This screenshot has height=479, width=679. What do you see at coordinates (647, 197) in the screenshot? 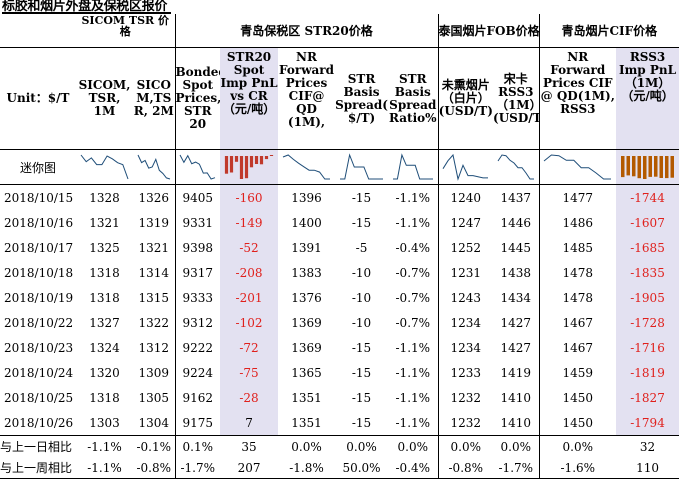
I see `table-cell: -1744` at bounding box center [647, 197].